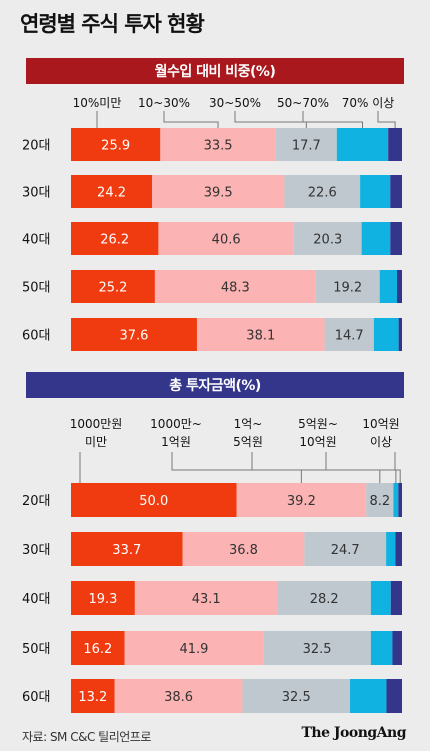 The image size is (430, 751). What do you see at coordinates (303, 103) in the screenshot?
I see `legend-label: 50~70%` at bounding box center [303, 103].